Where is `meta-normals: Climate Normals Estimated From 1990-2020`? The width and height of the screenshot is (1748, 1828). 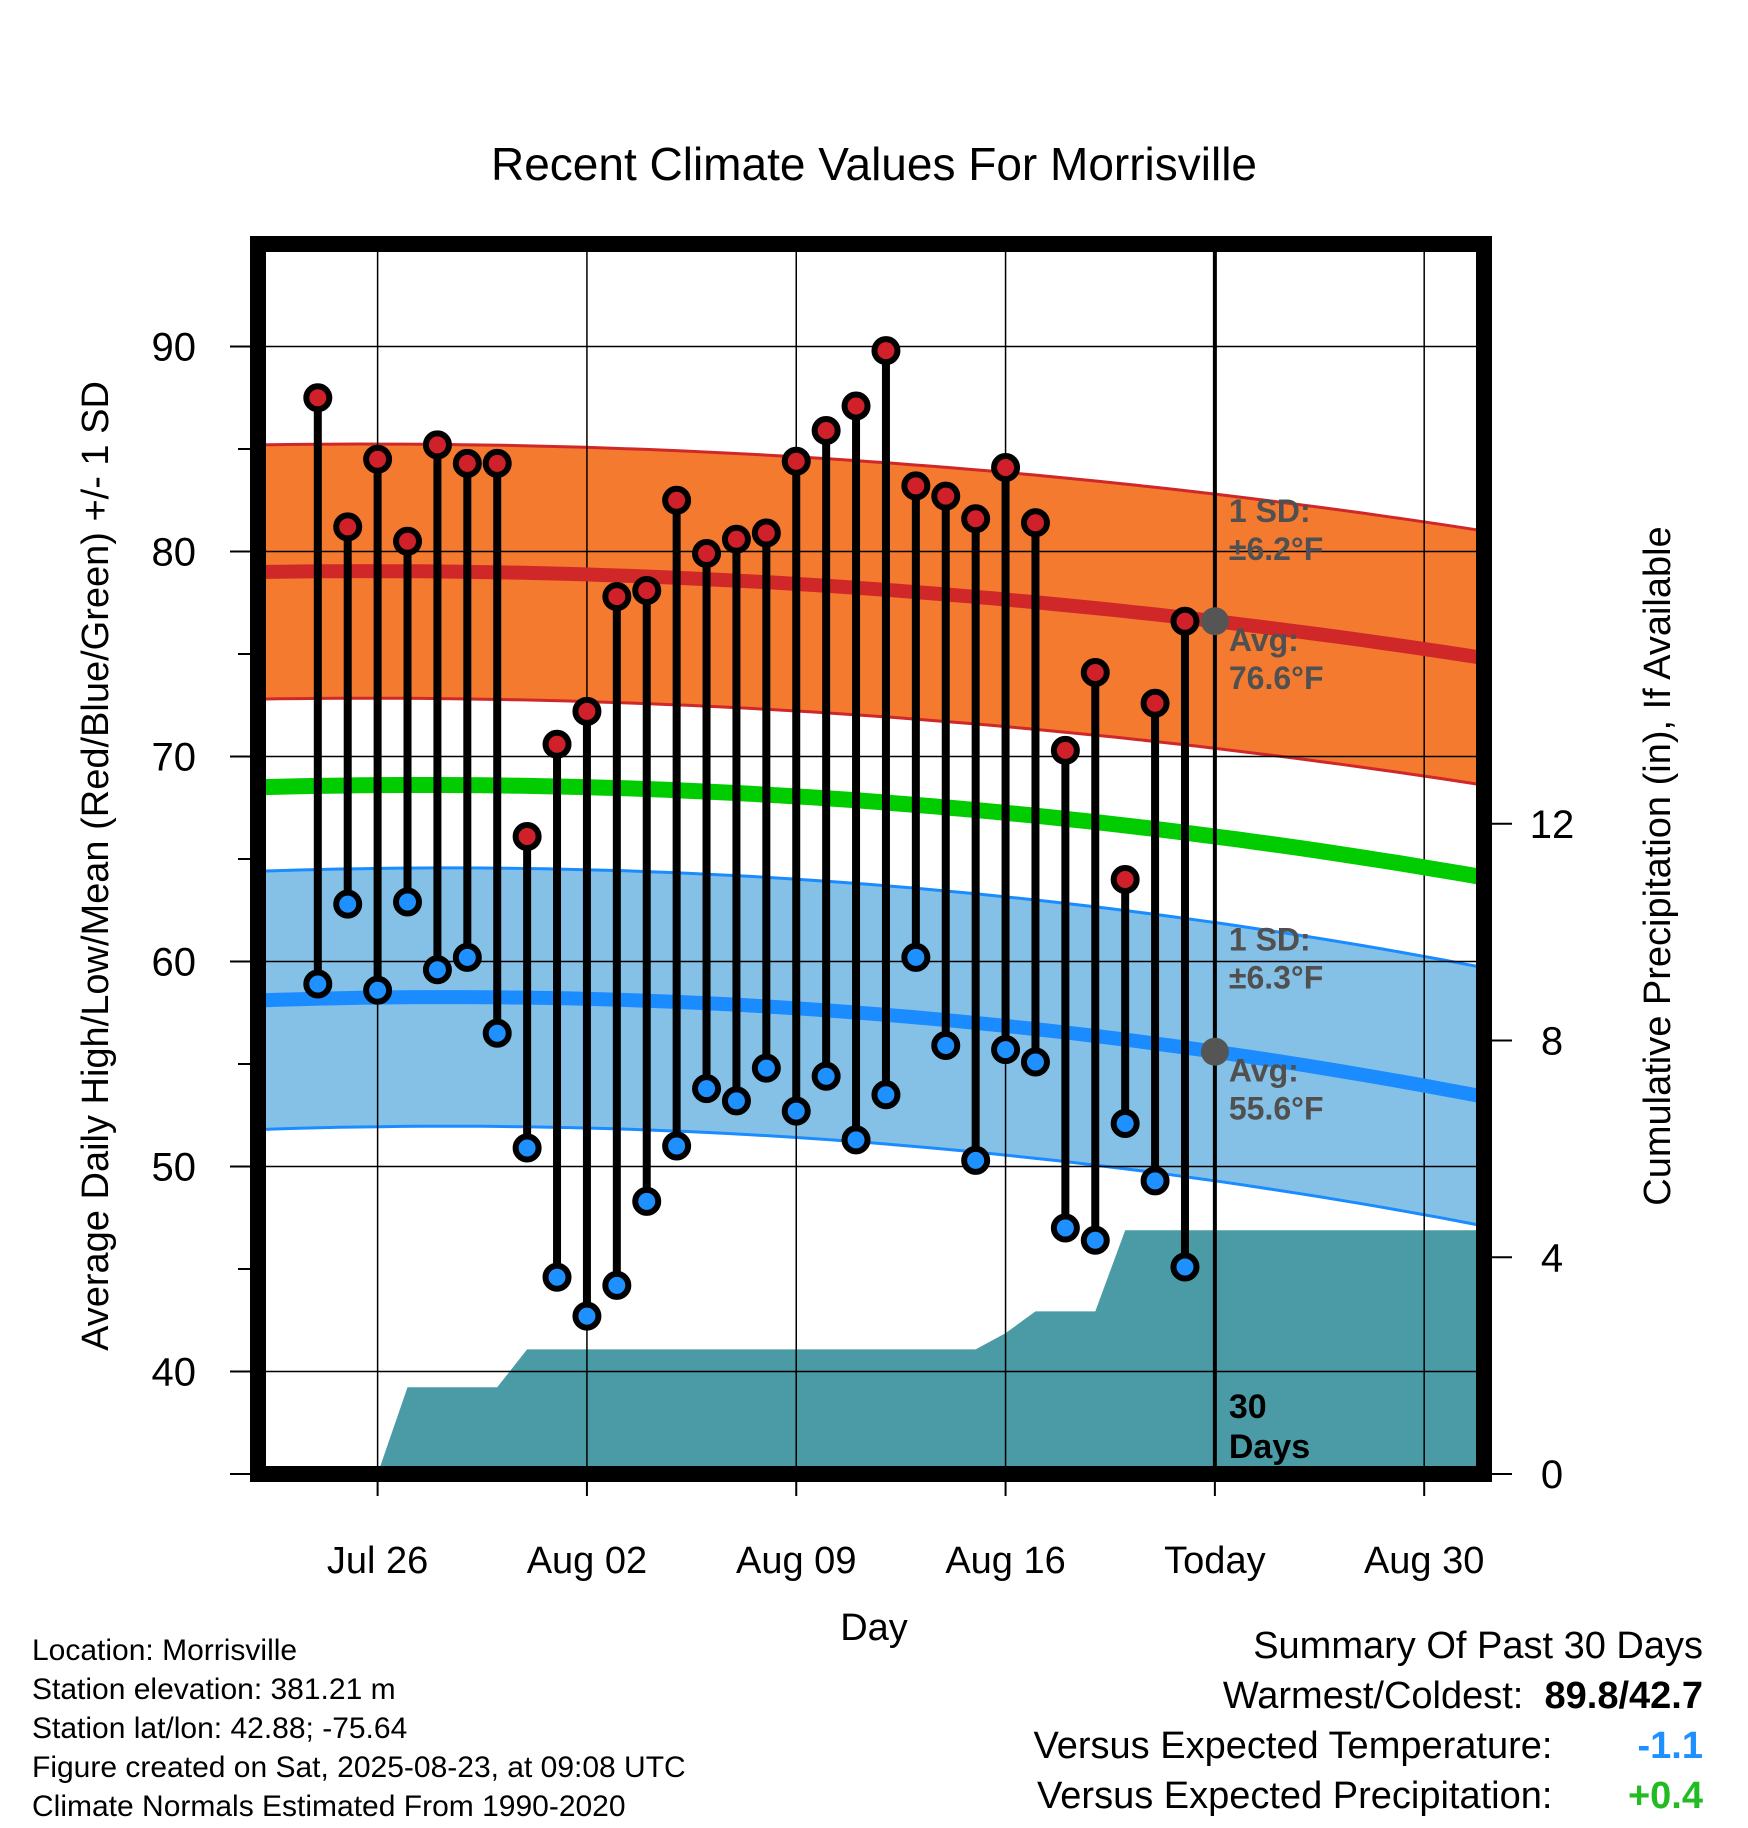 meta-normals: Climate Normals Estimated From 1990-2020 is located at coordinates (329, 1806).